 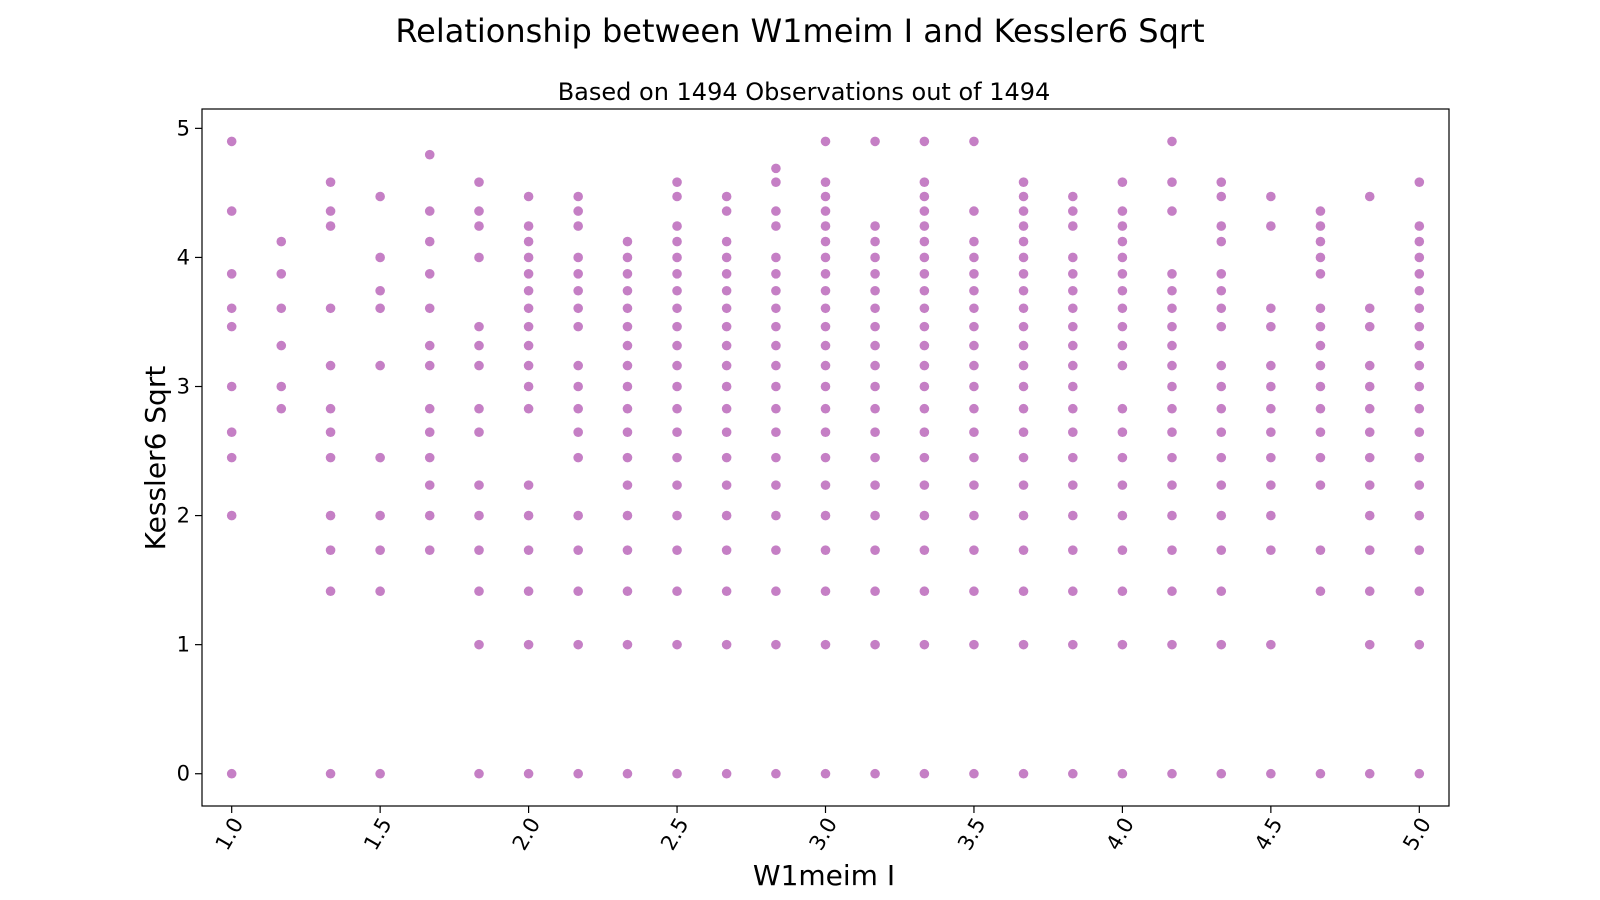 What do you see at coordinates (674, 834) in the screenshot?
I see `x-tick-label: 2.5` at bounding box center [674, 834].